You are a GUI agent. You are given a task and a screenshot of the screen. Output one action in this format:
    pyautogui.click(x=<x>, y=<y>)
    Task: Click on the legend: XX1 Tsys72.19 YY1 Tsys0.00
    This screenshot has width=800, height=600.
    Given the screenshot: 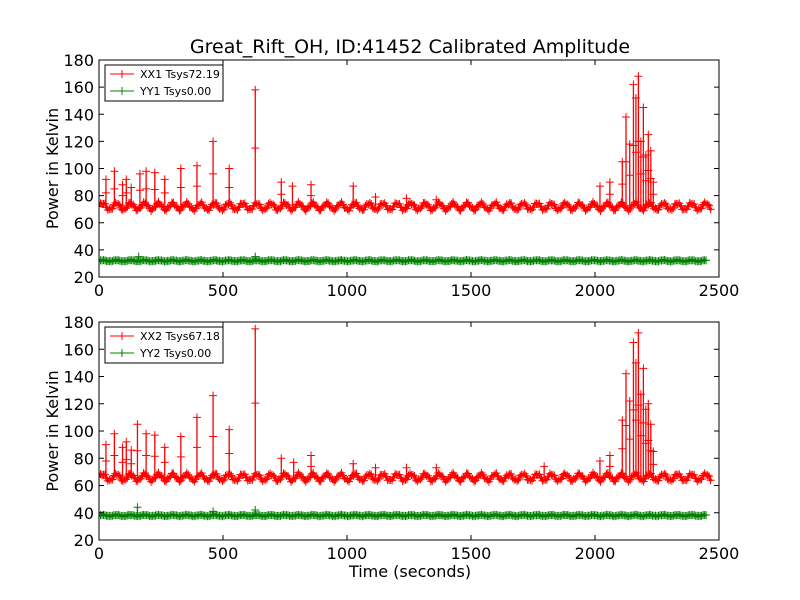 What is the action you would take?
    pyautogui.click(x=164, y=83)
    